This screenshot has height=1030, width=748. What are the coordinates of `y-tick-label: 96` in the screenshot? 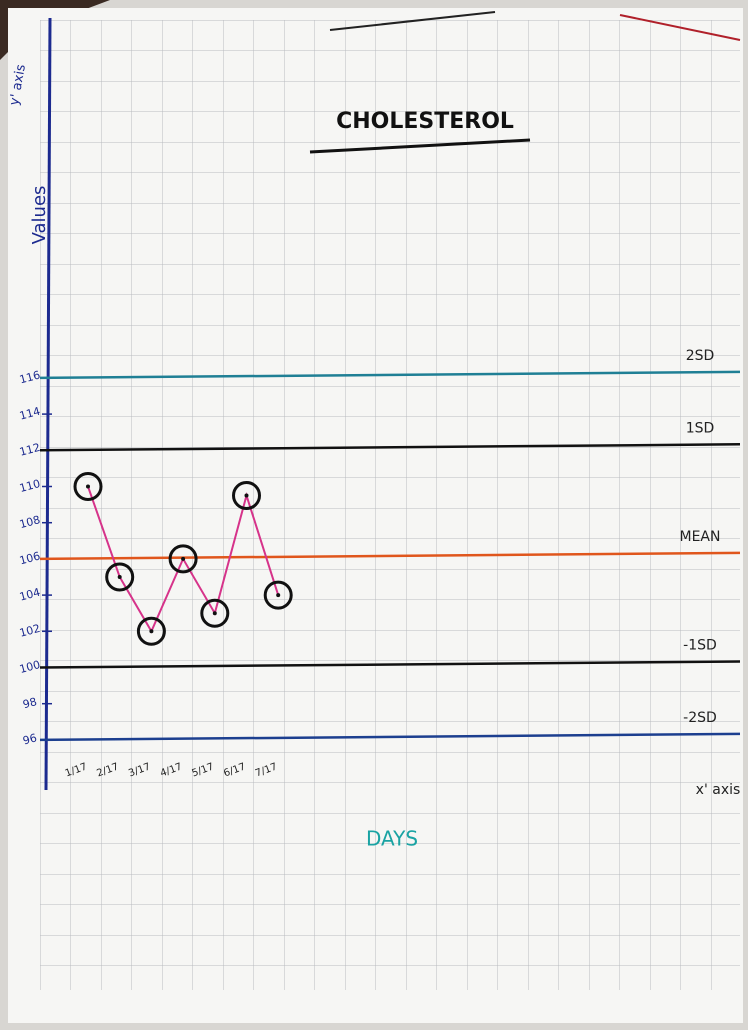 It's located at (29, 739).